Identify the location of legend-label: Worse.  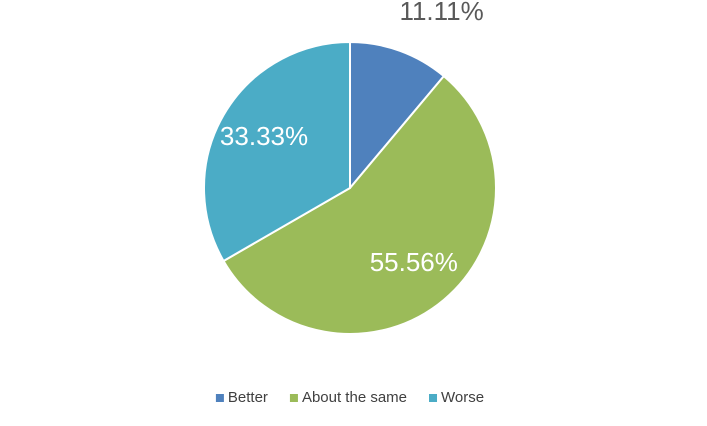
(462, 397).